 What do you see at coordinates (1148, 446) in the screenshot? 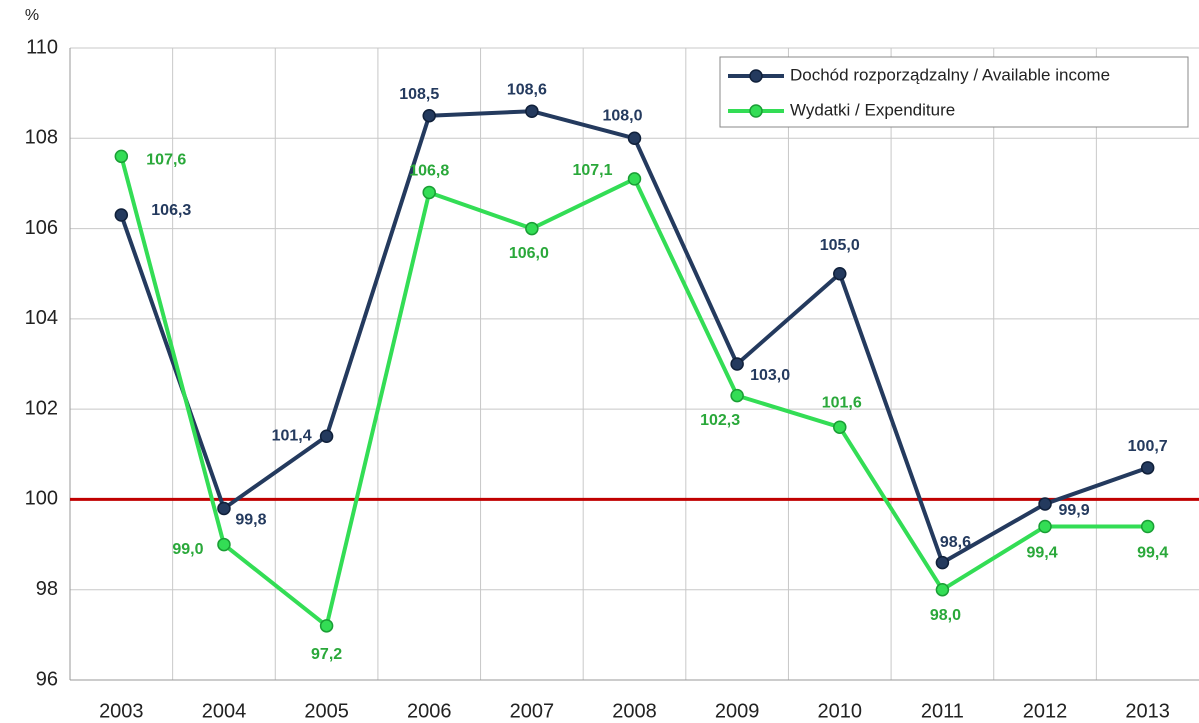
I see `data-label: 100,7` at bounding box center [1148, 446].